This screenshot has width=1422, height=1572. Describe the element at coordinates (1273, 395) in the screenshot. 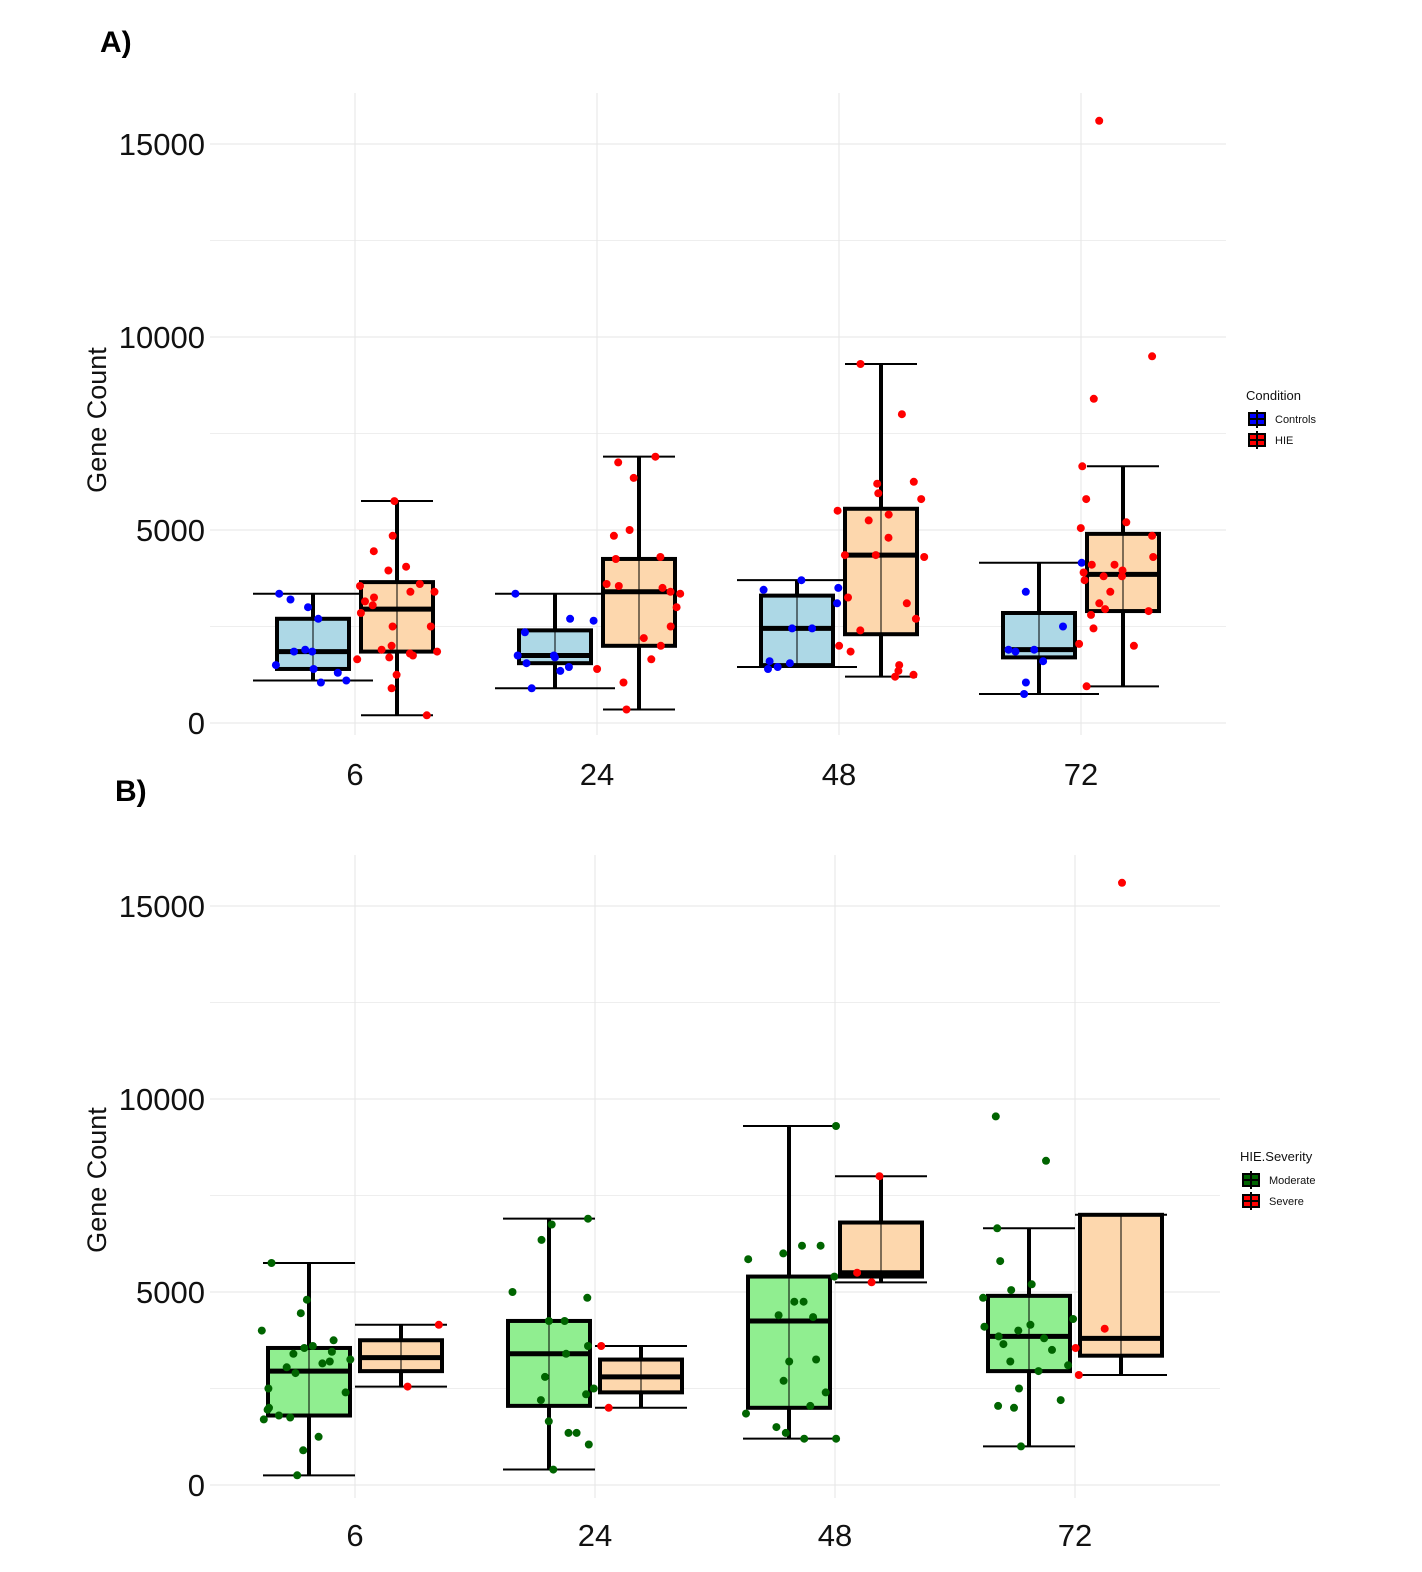

I see `legend-title: Condition` at that location.